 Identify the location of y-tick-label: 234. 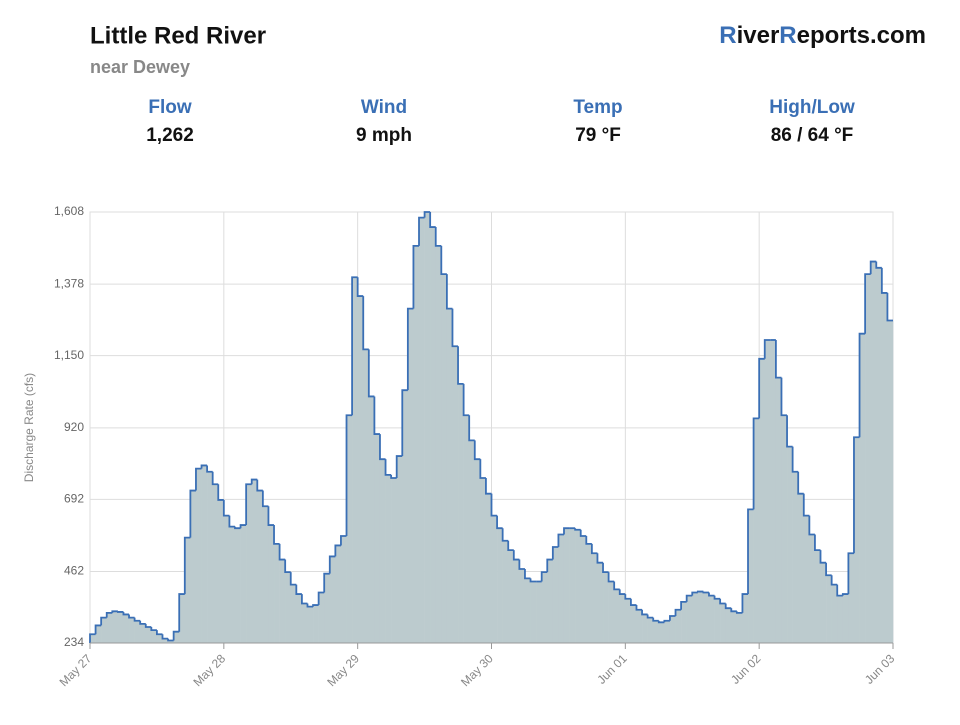
(74, 642).